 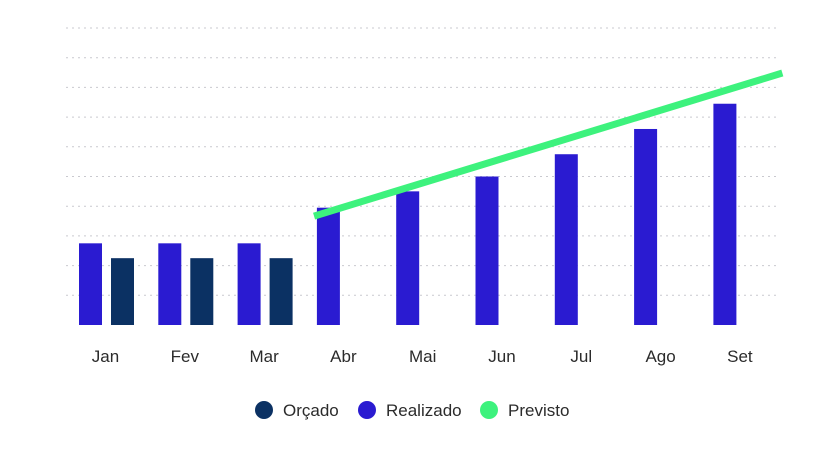 What do you see at coordinates (367, 410) in the screenshot?
I see `legend-swatch-realizado` at bounding box center [367, 410].